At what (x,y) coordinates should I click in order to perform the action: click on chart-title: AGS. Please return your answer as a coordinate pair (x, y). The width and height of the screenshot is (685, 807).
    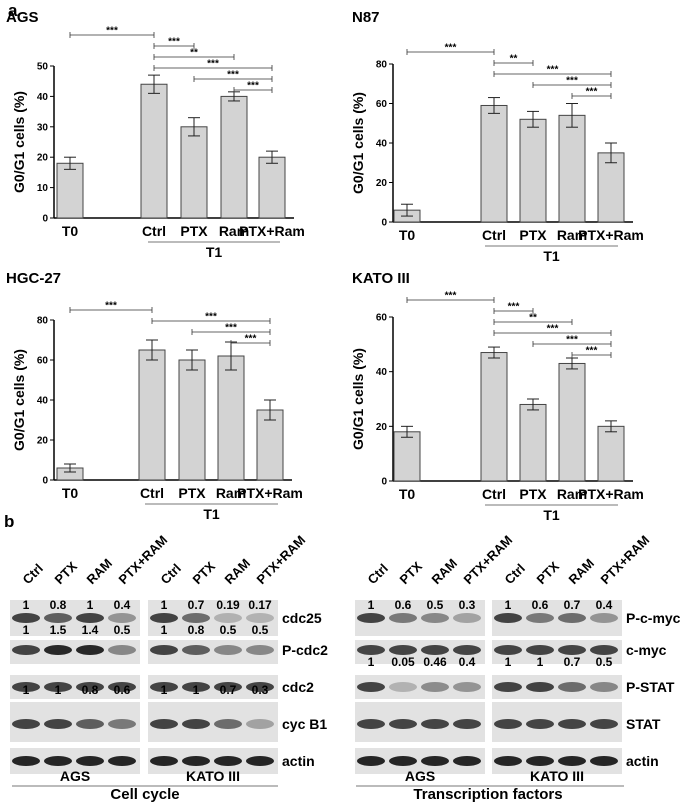
    Looking at the image, I should click on (22, 17).